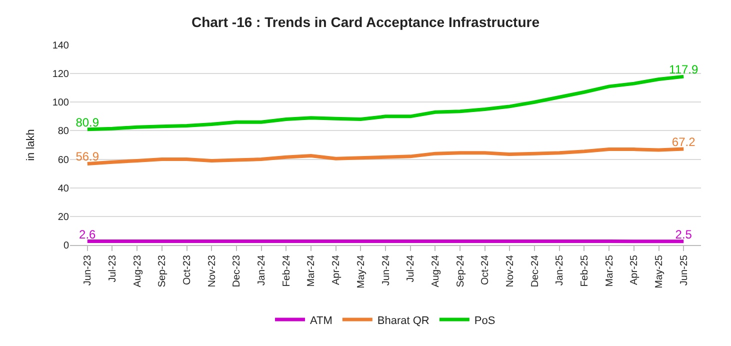 This screenshot has height=346, width=731. What do you see at coordinates (485, 320) in the screenshot?
I see `legend-label: PoS` at bounding box center [485, 320].